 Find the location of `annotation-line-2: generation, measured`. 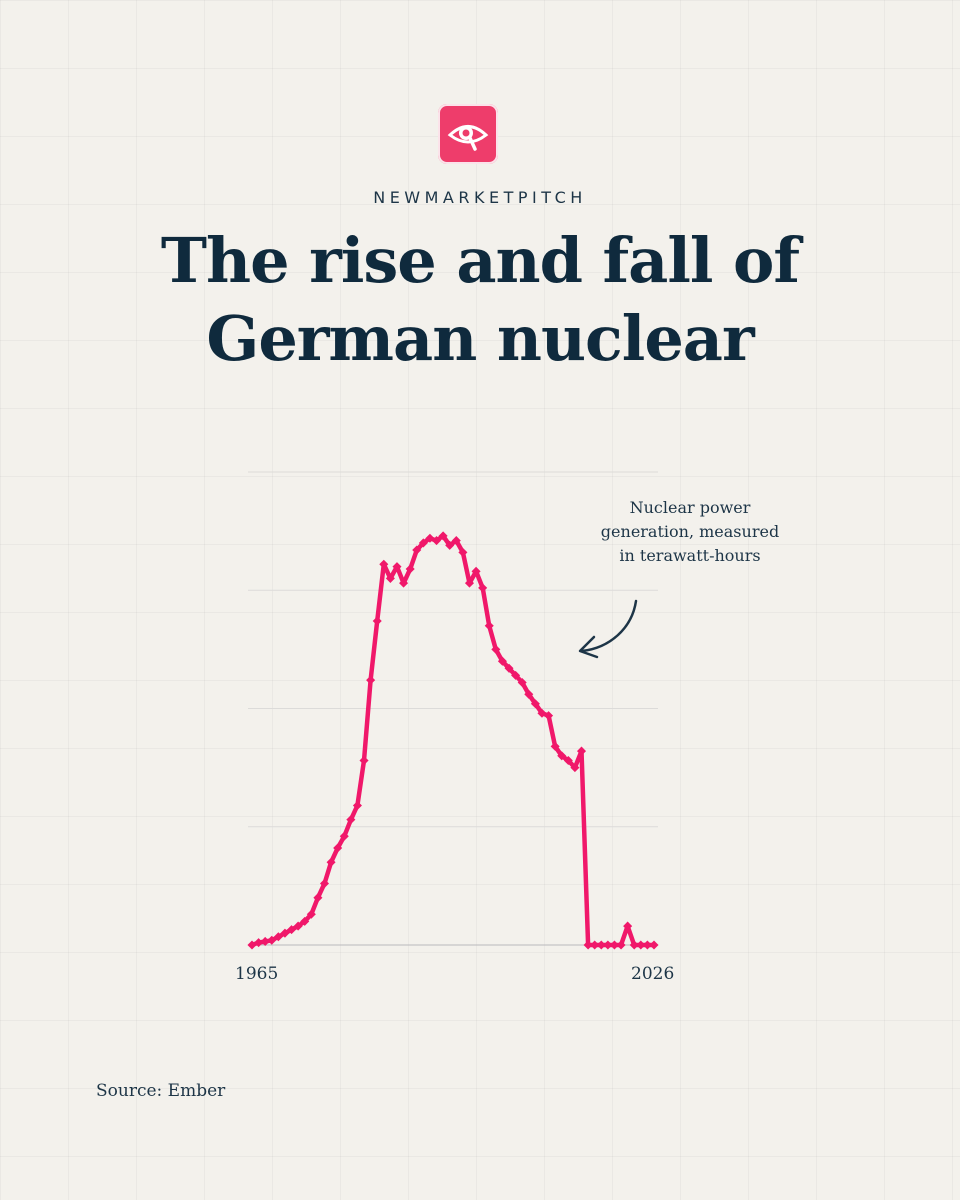

annotation-line-2: generation, measured is located at coordinates (690, 531).